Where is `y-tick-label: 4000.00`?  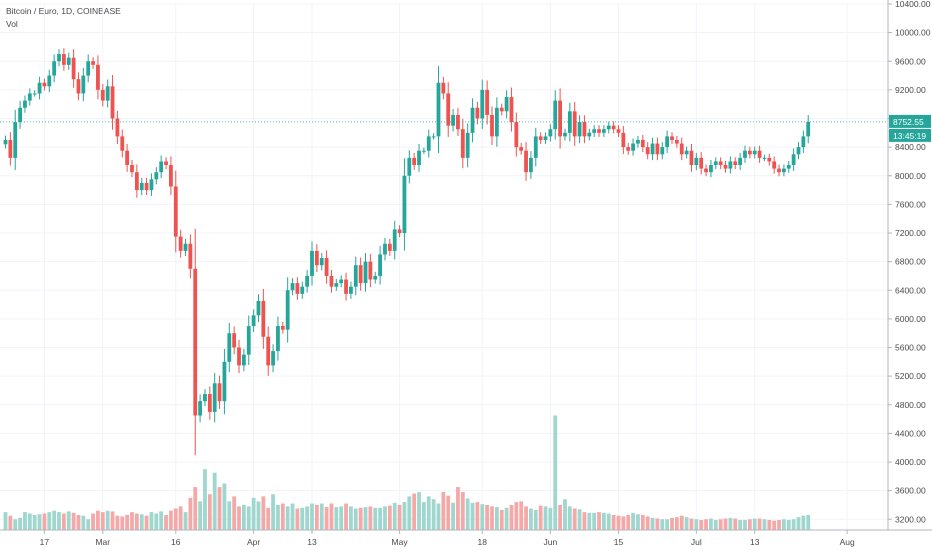
y-tick-label: 4000.00 is located at coordinates (910, 462).